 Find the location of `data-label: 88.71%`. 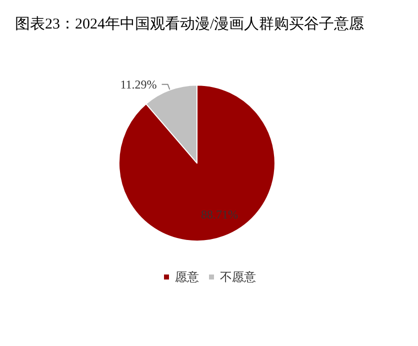

data-label: 88.71% is located at coordinates (219, 214).